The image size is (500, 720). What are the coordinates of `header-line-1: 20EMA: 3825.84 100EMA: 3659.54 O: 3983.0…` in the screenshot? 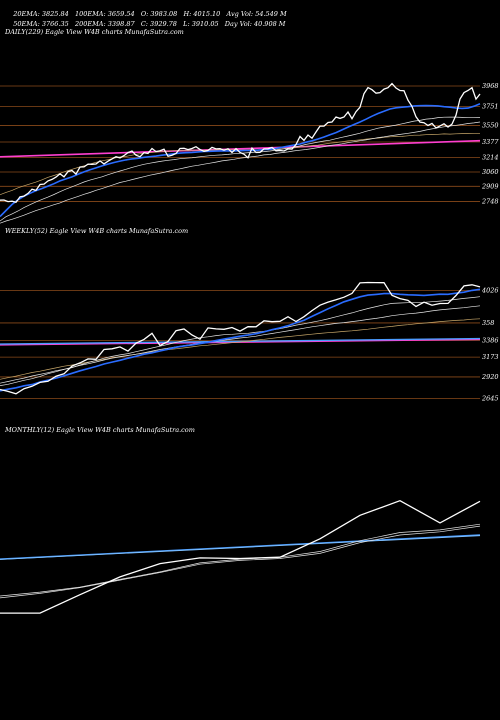 It's located at (146, 14).